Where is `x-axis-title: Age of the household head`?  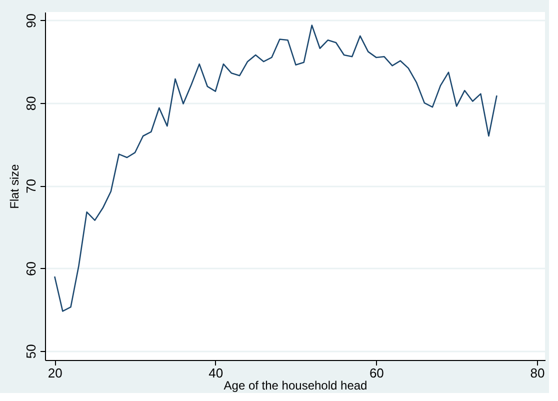
x-axis-title: Age of the household head is located at coordinates (296, 385).